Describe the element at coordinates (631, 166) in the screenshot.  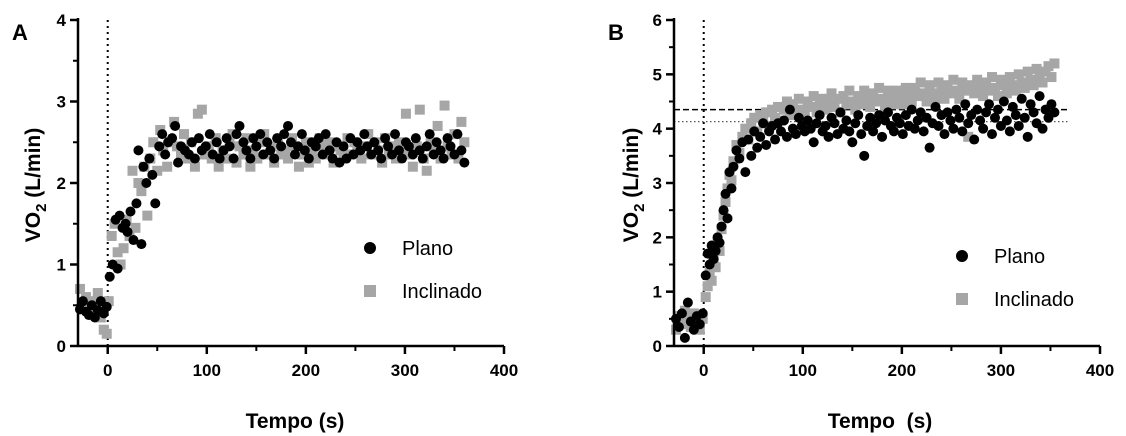
I see `panel-b-y-title-rest: (L/min)` at that location.